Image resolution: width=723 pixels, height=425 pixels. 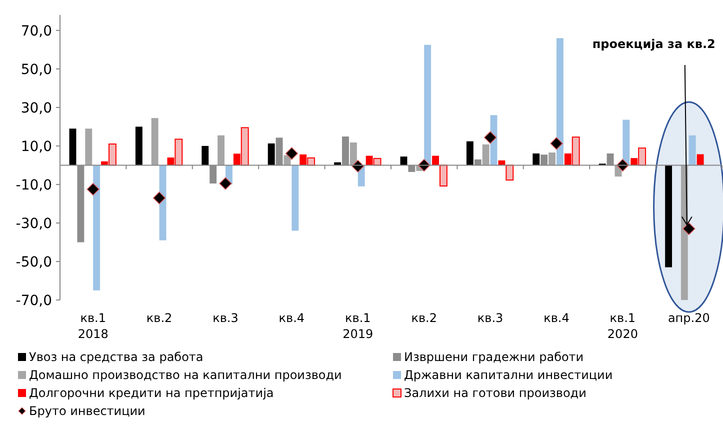 I want to click on y-tick-label: 30,0, so click(x=36, y=108).